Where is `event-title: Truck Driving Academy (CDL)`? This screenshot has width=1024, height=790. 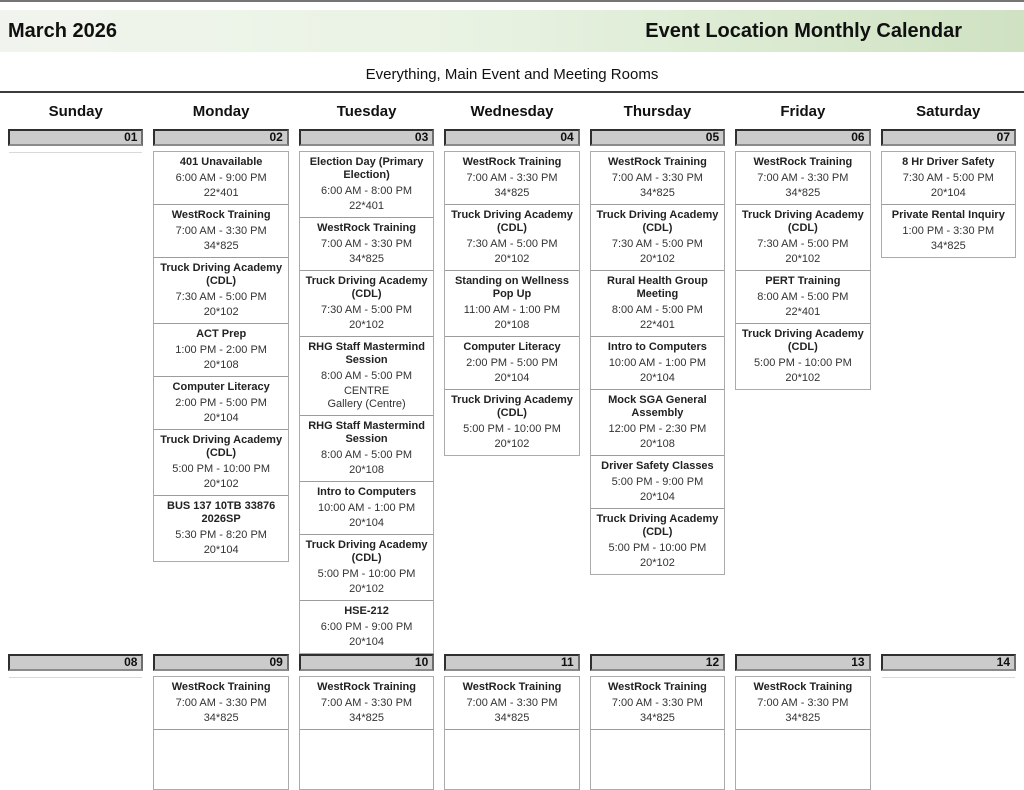 event-title: Truck Driving Academy (CDL) is located at coordinates (512, 406).